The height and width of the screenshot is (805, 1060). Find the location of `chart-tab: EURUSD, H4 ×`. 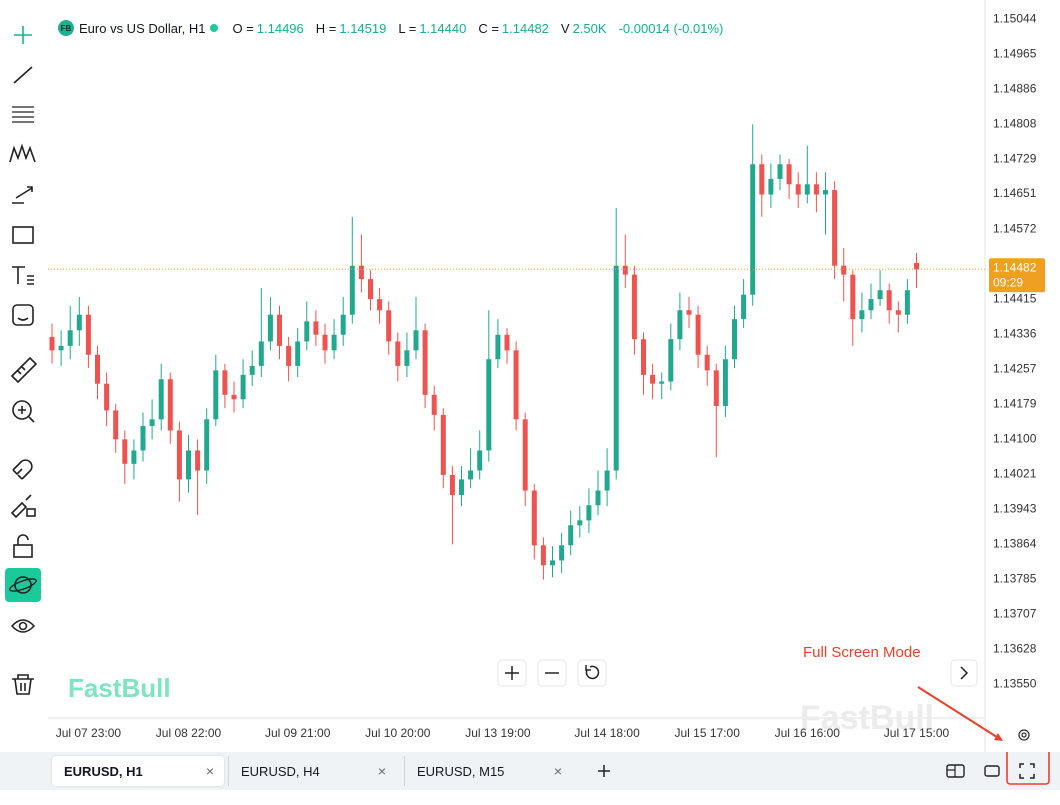

chart-tab: EURUSD, H4 × is located at coordinates (312, 771).